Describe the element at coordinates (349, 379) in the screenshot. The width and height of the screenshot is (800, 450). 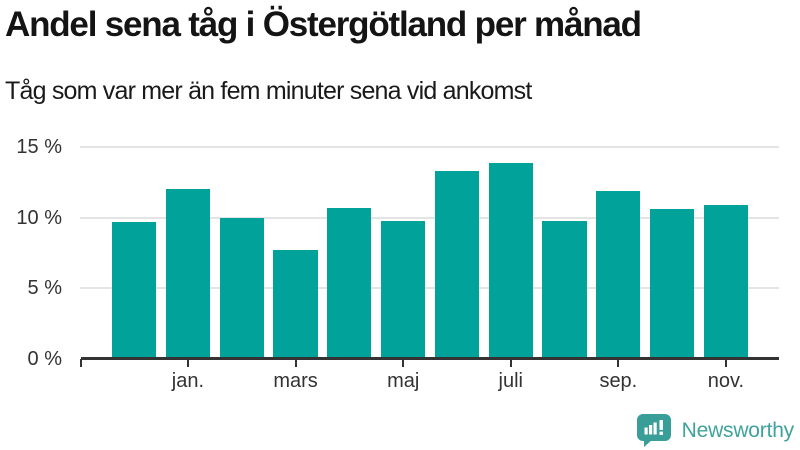
I see `x-slot-apr.` at that location.